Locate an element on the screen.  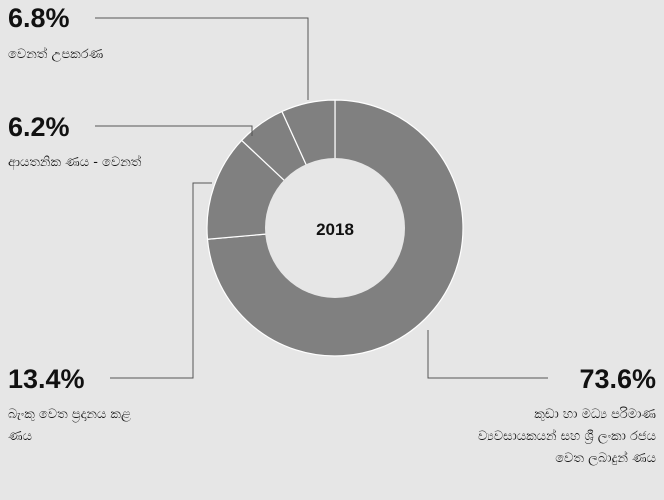
category-label: ආයතනික ණය - වෙනත් is located at coordinates (75, 162).